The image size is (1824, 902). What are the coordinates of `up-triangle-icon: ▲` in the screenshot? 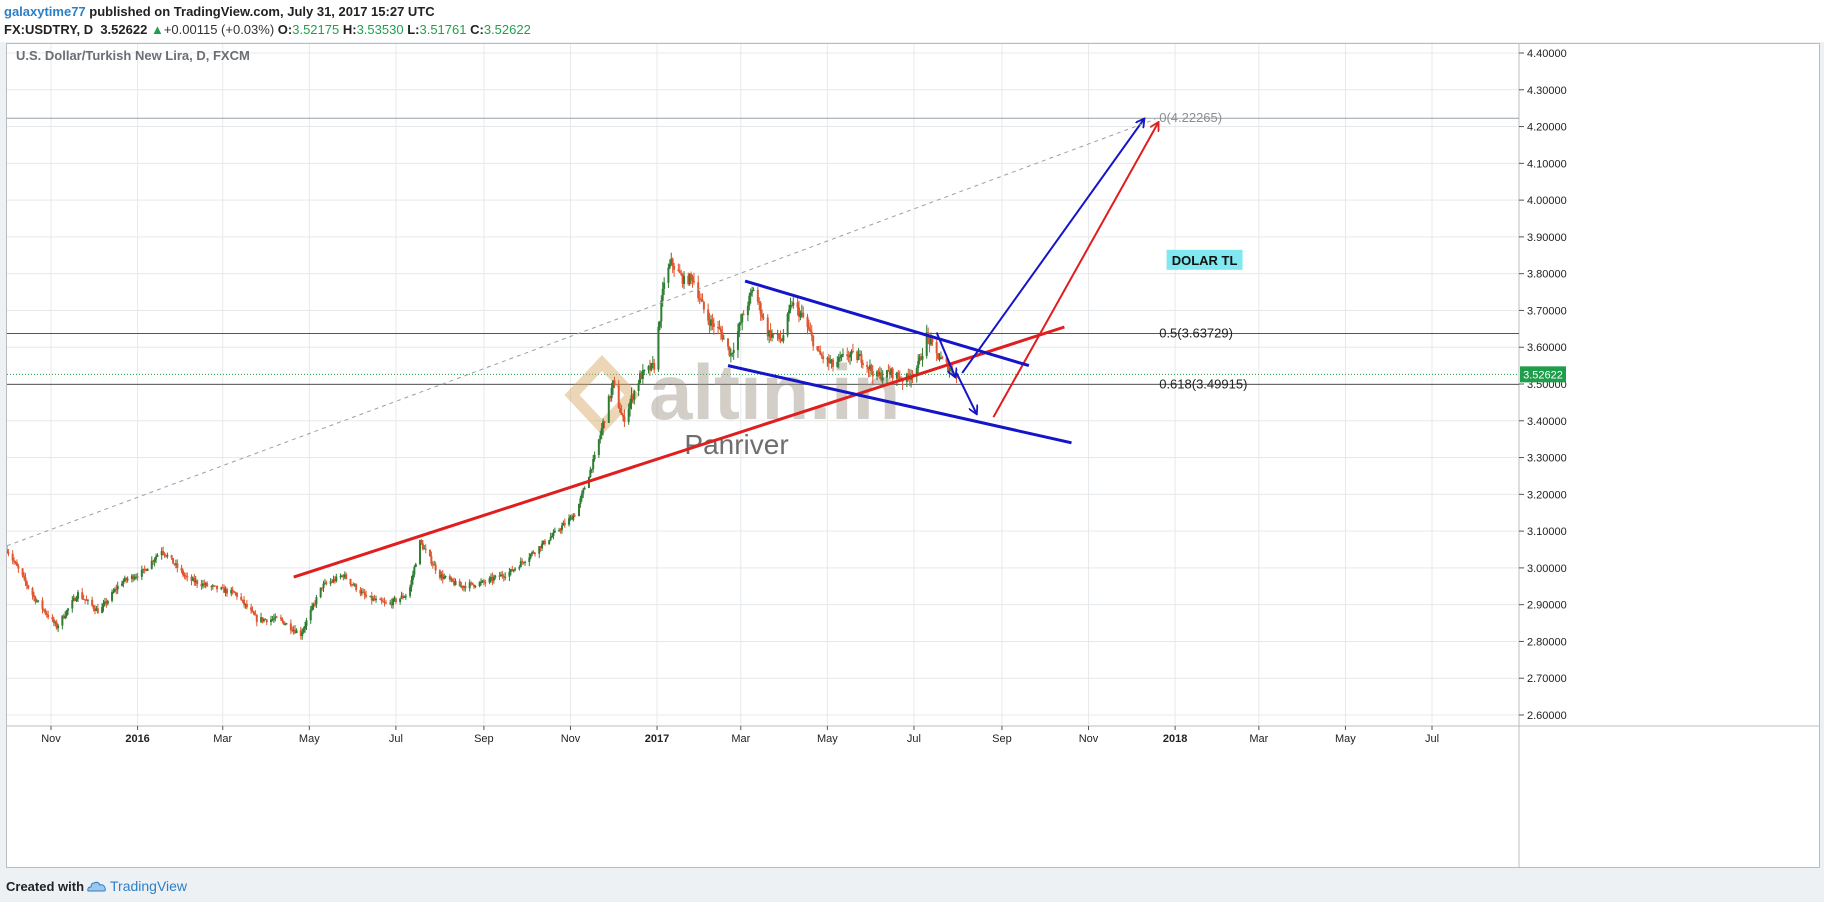 It's located at (157, 29).